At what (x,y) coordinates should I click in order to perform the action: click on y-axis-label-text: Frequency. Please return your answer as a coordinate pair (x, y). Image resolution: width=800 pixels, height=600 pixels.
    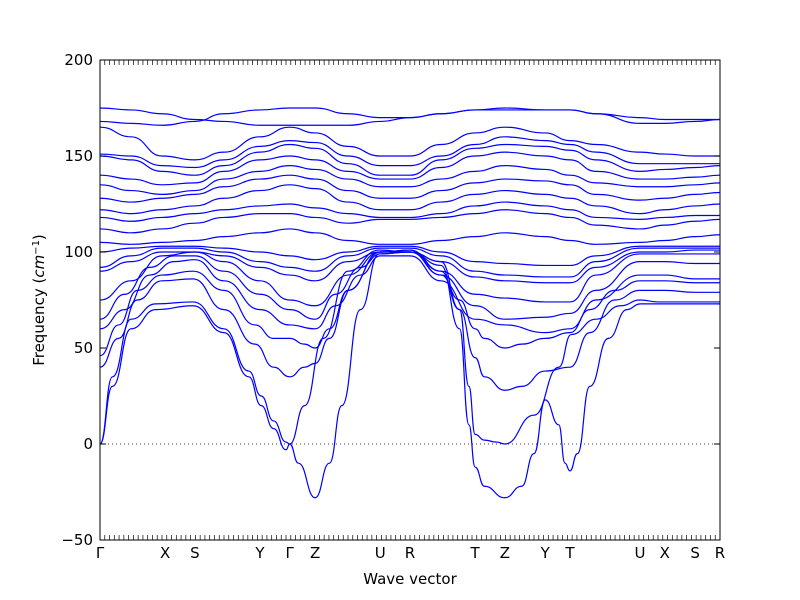
    Looking at the image, I should click on (39, 327).